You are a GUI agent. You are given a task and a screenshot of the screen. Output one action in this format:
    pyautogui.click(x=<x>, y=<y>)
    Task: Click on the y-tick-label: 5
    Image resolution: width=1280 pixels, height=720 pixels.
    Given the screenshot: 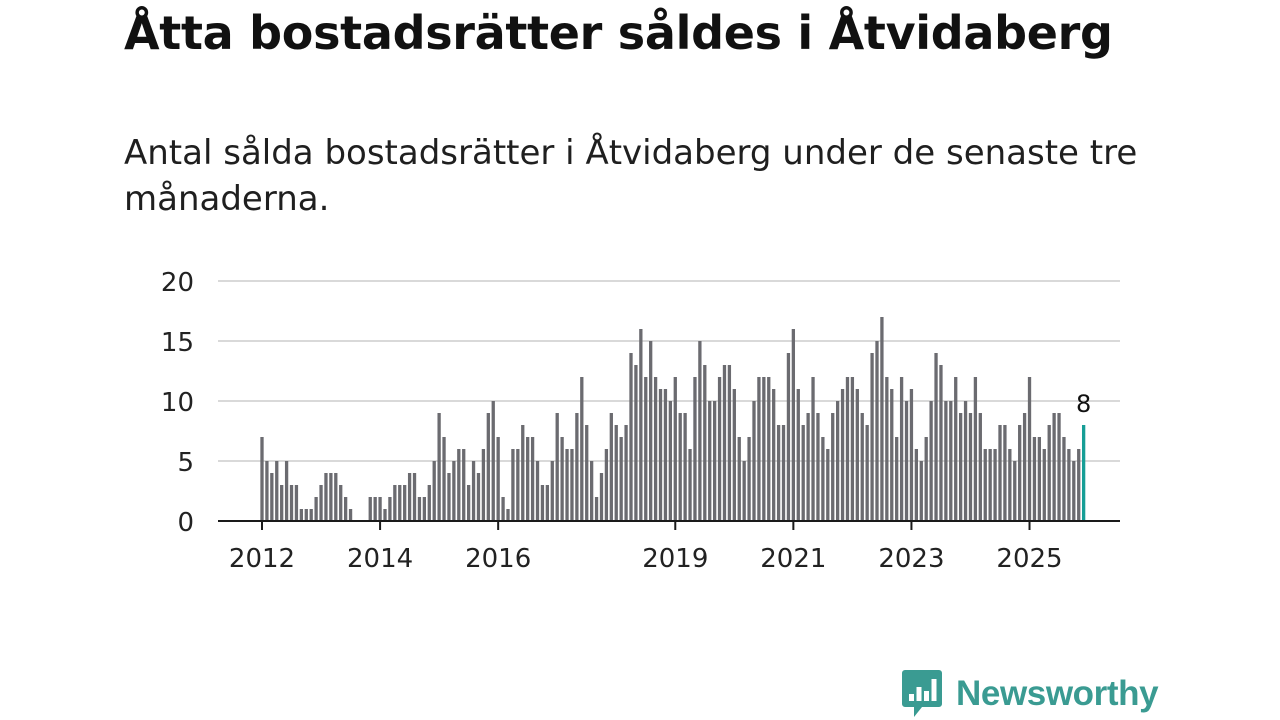 What is the action you would take?
    pyautogui.click(x=185, y=463)
    